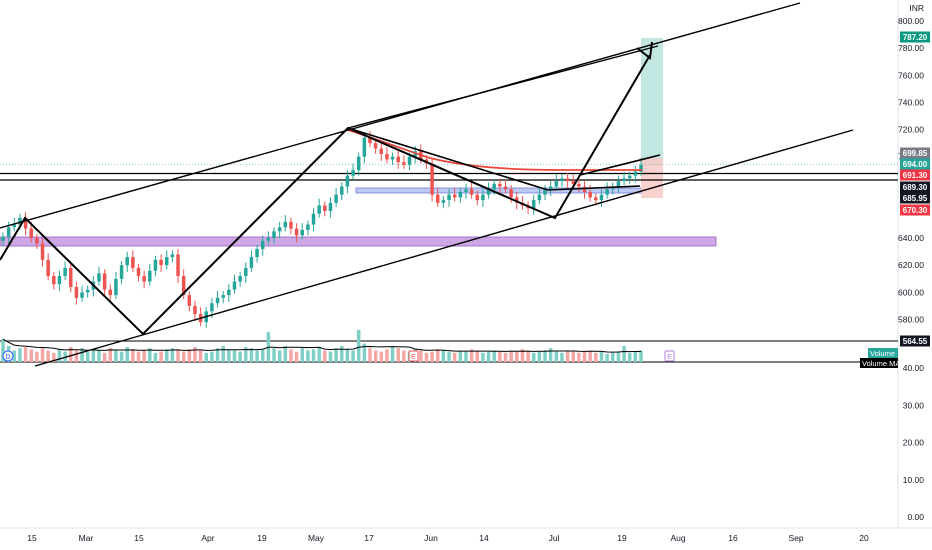  I want to click on time-tick-1: Mar, so click(86, 538).